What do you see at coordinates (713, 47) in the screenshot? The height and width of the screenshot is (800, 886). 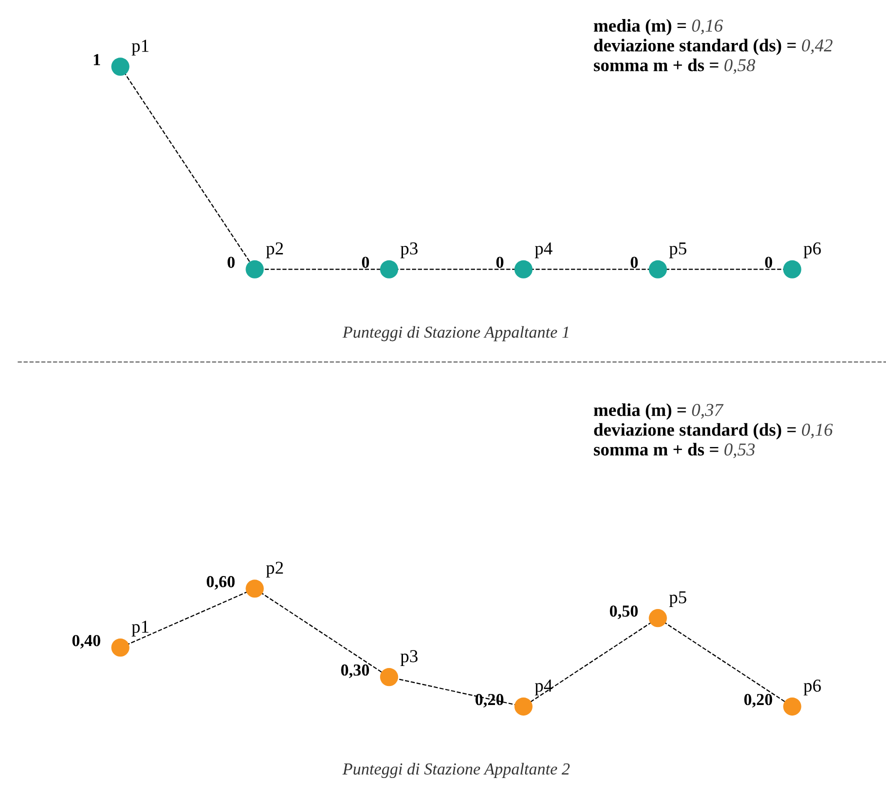 I see `text: deviazione standard (ds) = 0,42` at bounding box center [713, 47].